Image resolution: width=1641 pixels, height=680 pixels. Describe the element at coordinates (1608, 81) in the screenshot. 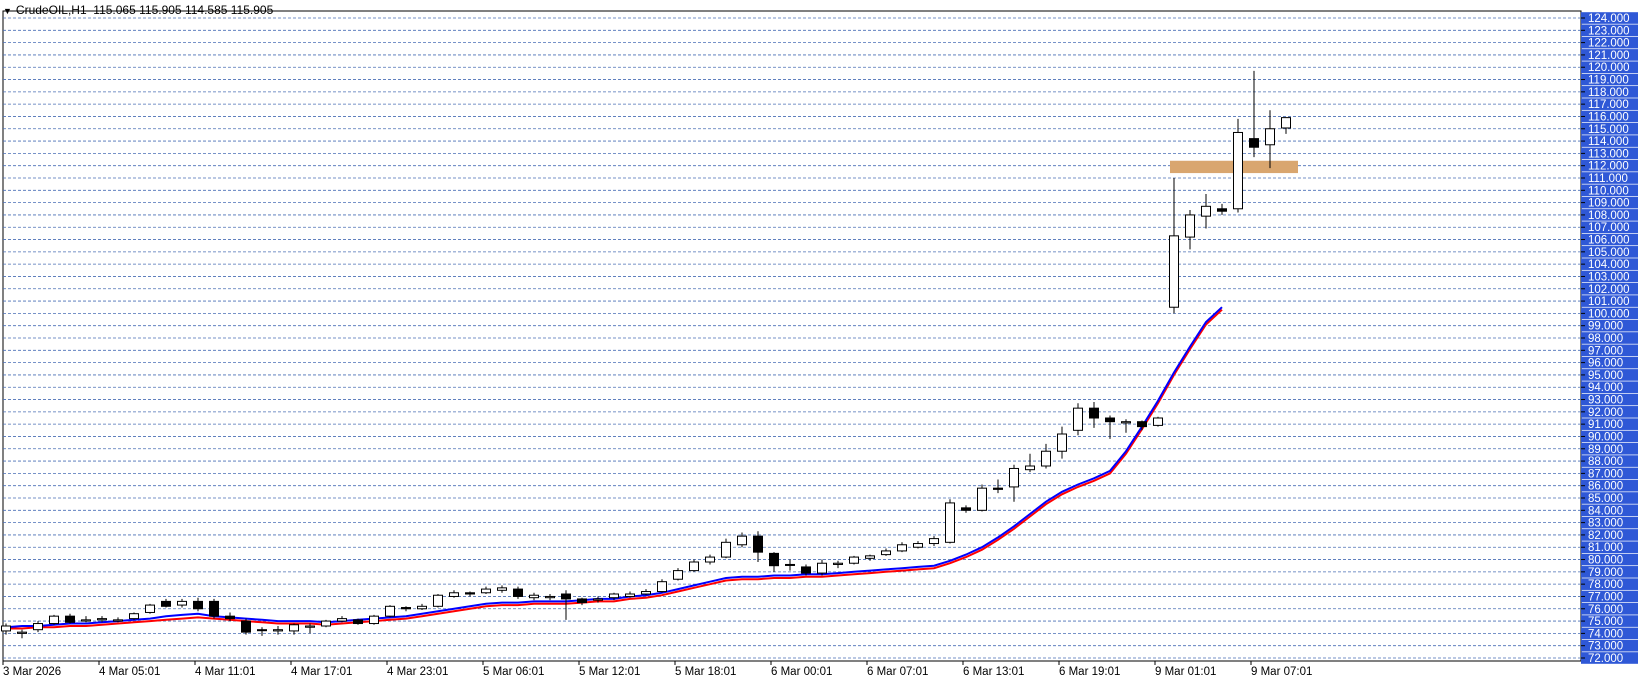

I see `price-tick-label: 119.000` at that location.